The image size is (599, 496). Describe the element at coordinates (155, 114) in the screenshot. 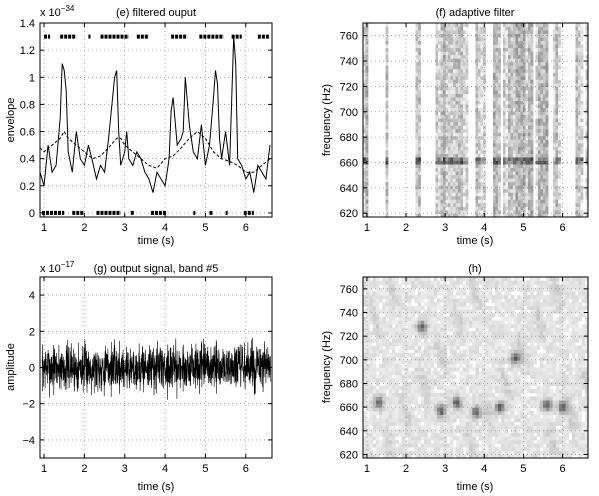

I see `envelope-line-solid` at that location.